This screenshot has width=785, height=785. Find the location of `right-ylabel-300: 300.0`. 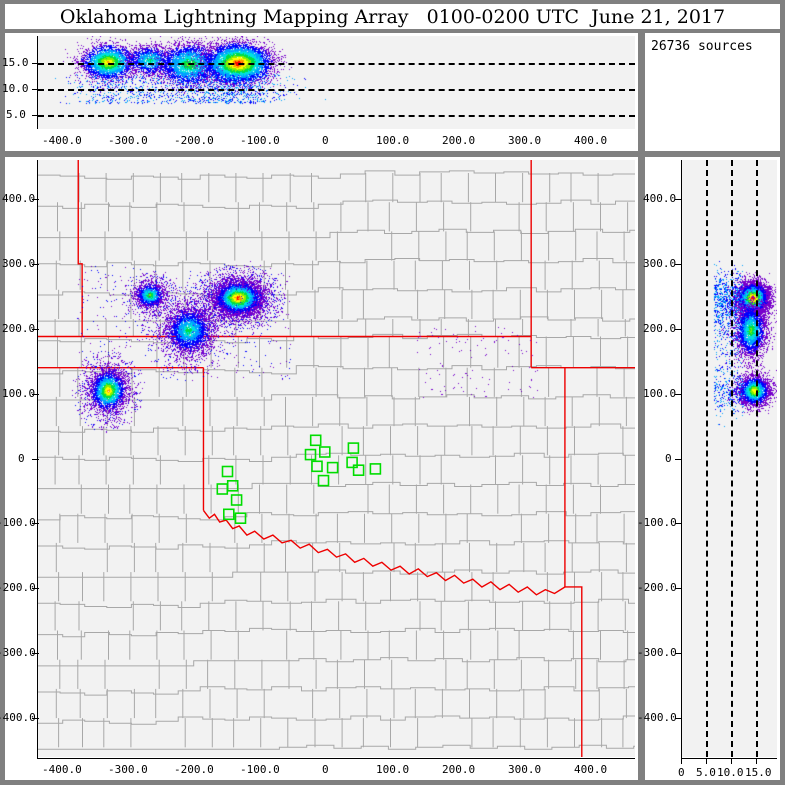

right-ylabel-300: 300.0 is located at coordinates (660, 263).